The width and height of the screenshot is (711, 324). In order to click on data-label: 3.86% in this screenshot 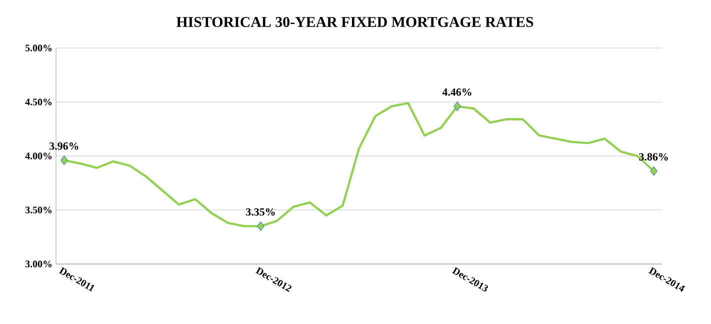, I will do `click(653, 157)`.